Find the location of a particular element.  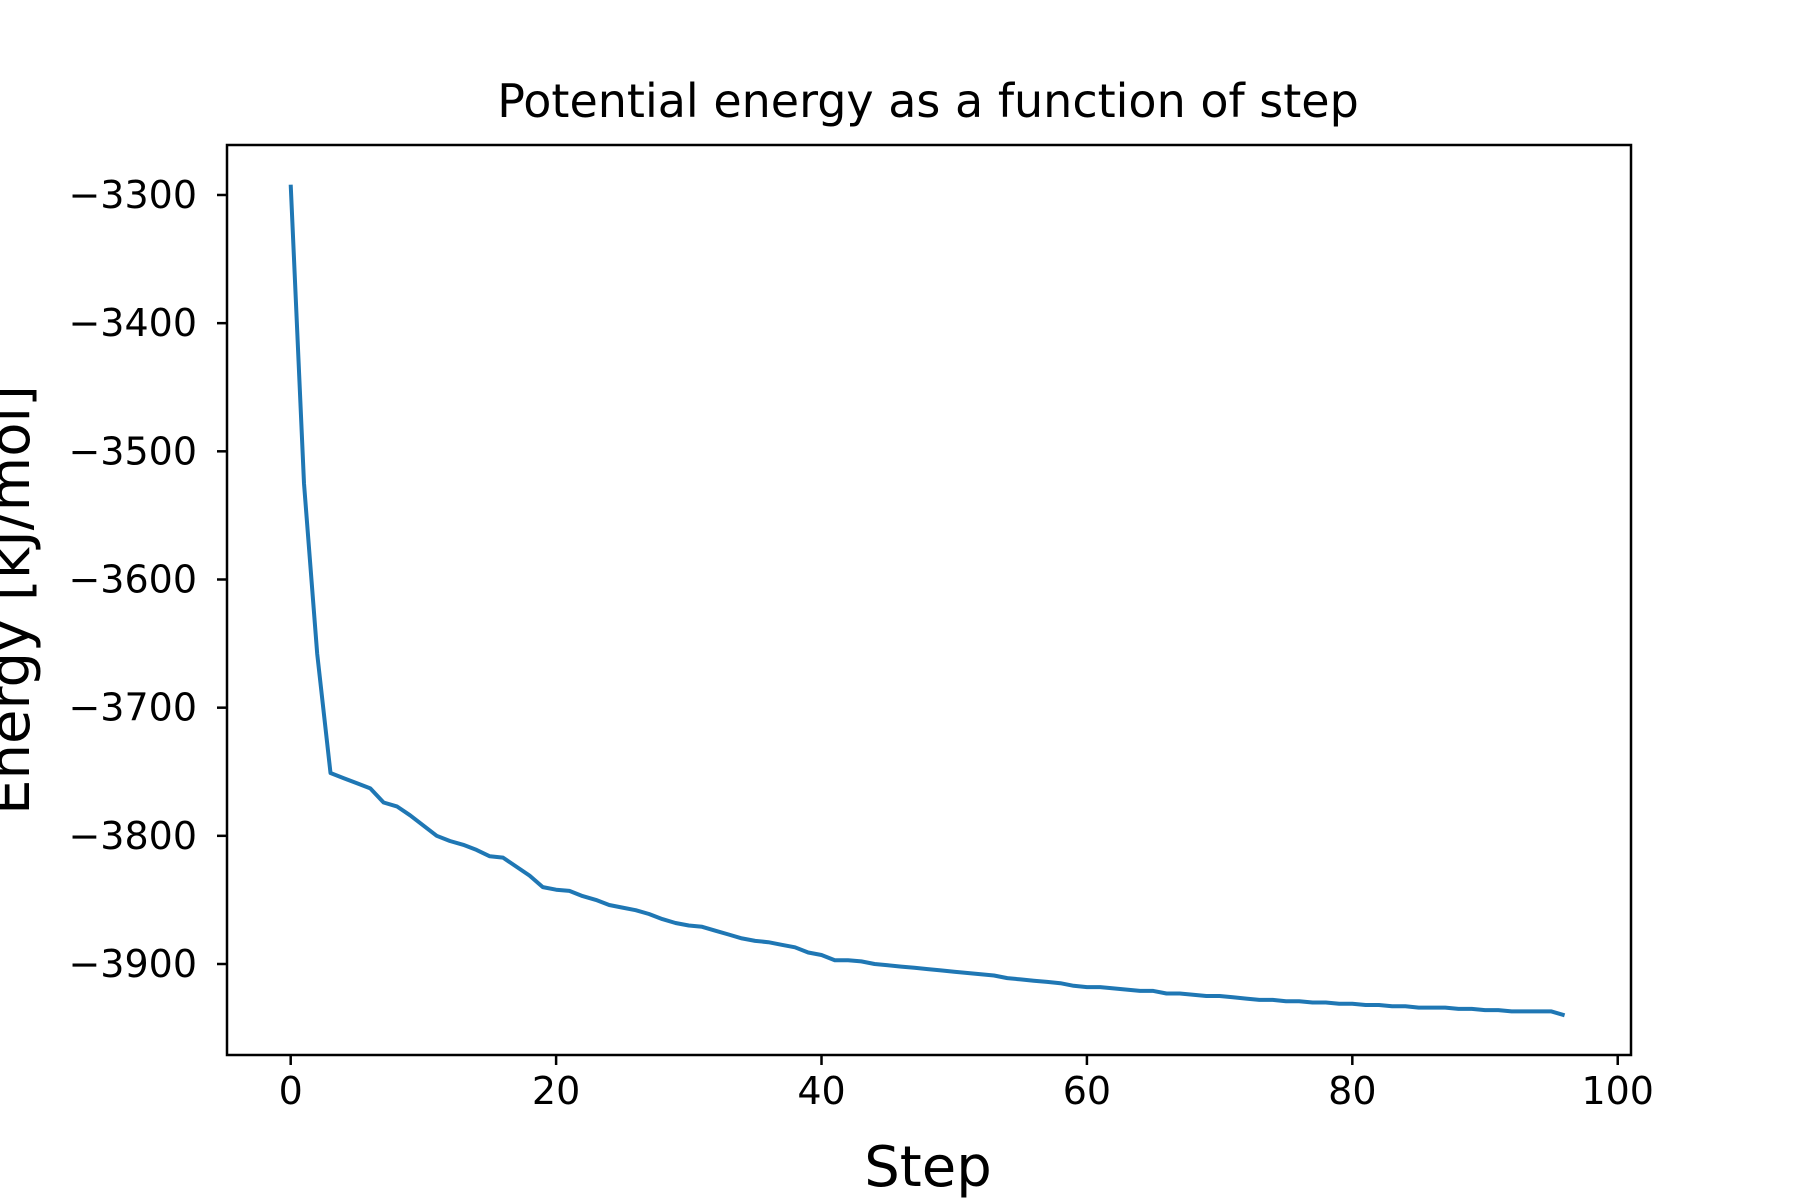

y-tick-label: −3500 is located at coordinates (132, 451).